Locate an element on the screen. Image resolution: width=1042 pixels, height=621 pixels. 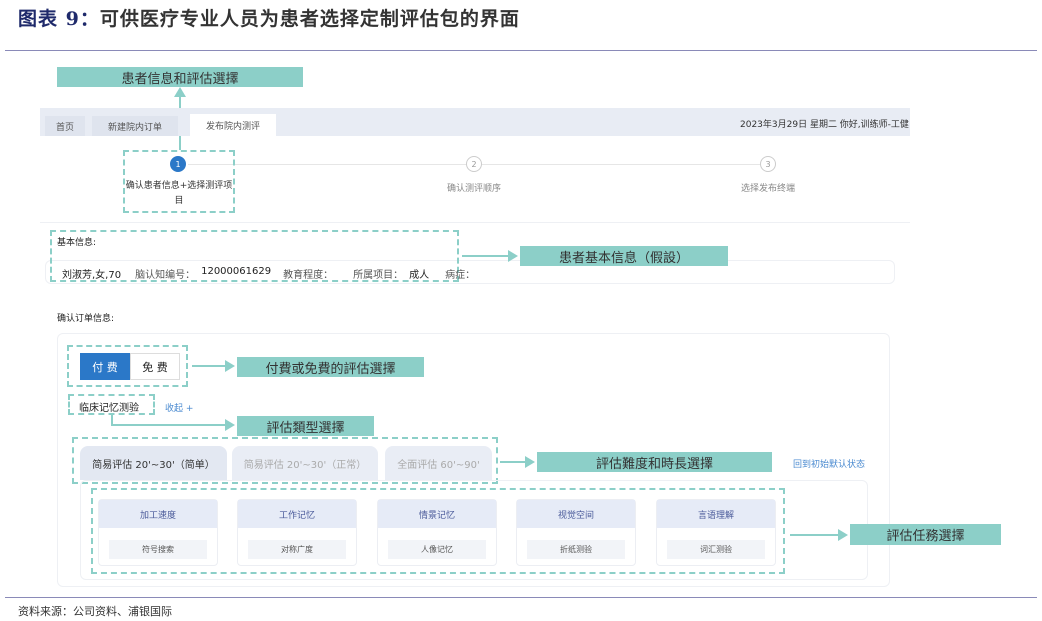
tasks-highlight is located at coordinates (438, 531).